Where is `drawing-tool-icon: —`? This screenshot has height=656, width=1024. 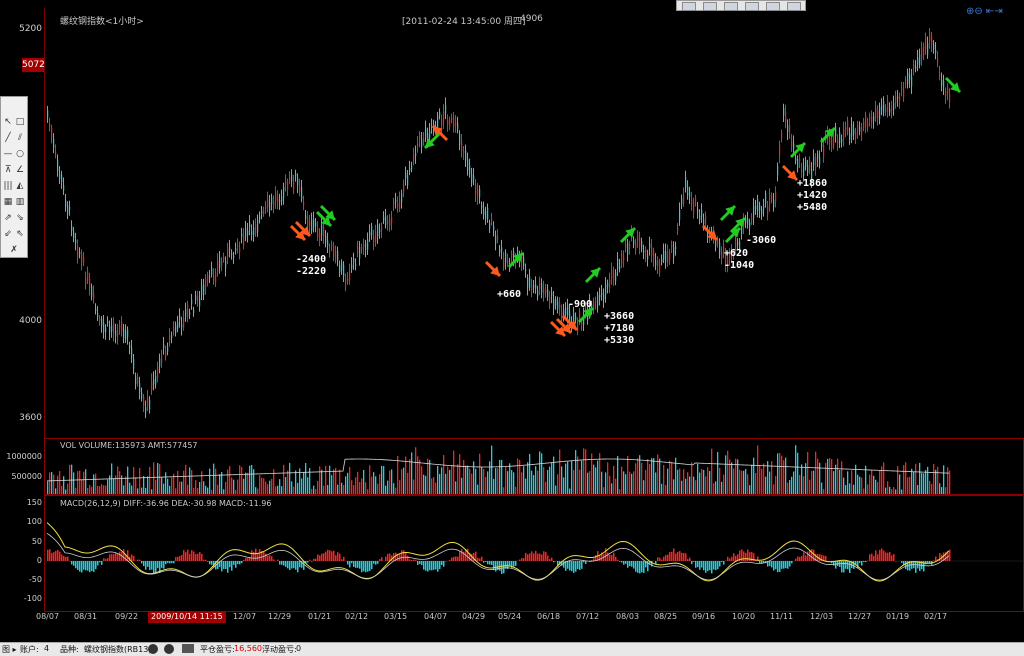 drawing-tool-icon: — is located at coordinates (8, 154).